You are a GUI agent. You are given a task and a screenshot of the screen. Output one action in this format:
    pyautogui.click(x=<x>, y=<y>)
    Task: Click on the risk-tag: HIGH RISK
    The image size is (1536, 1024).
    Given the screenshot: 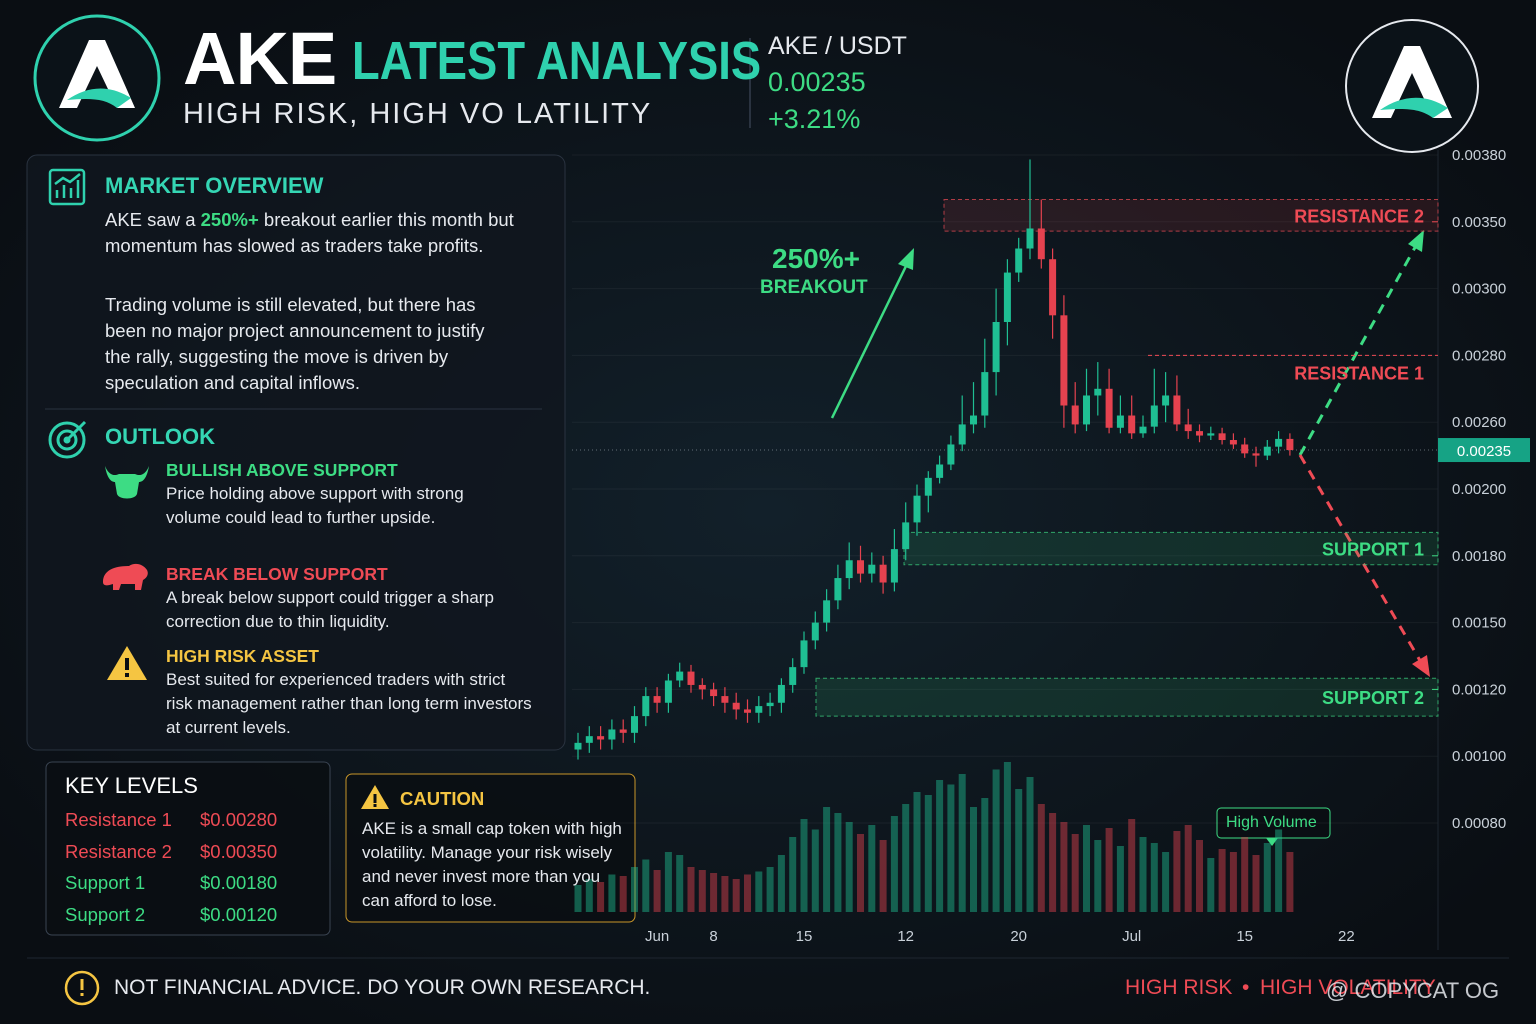 What is the action you would take?
    pyautogui.click(x=1179, y=987)
    